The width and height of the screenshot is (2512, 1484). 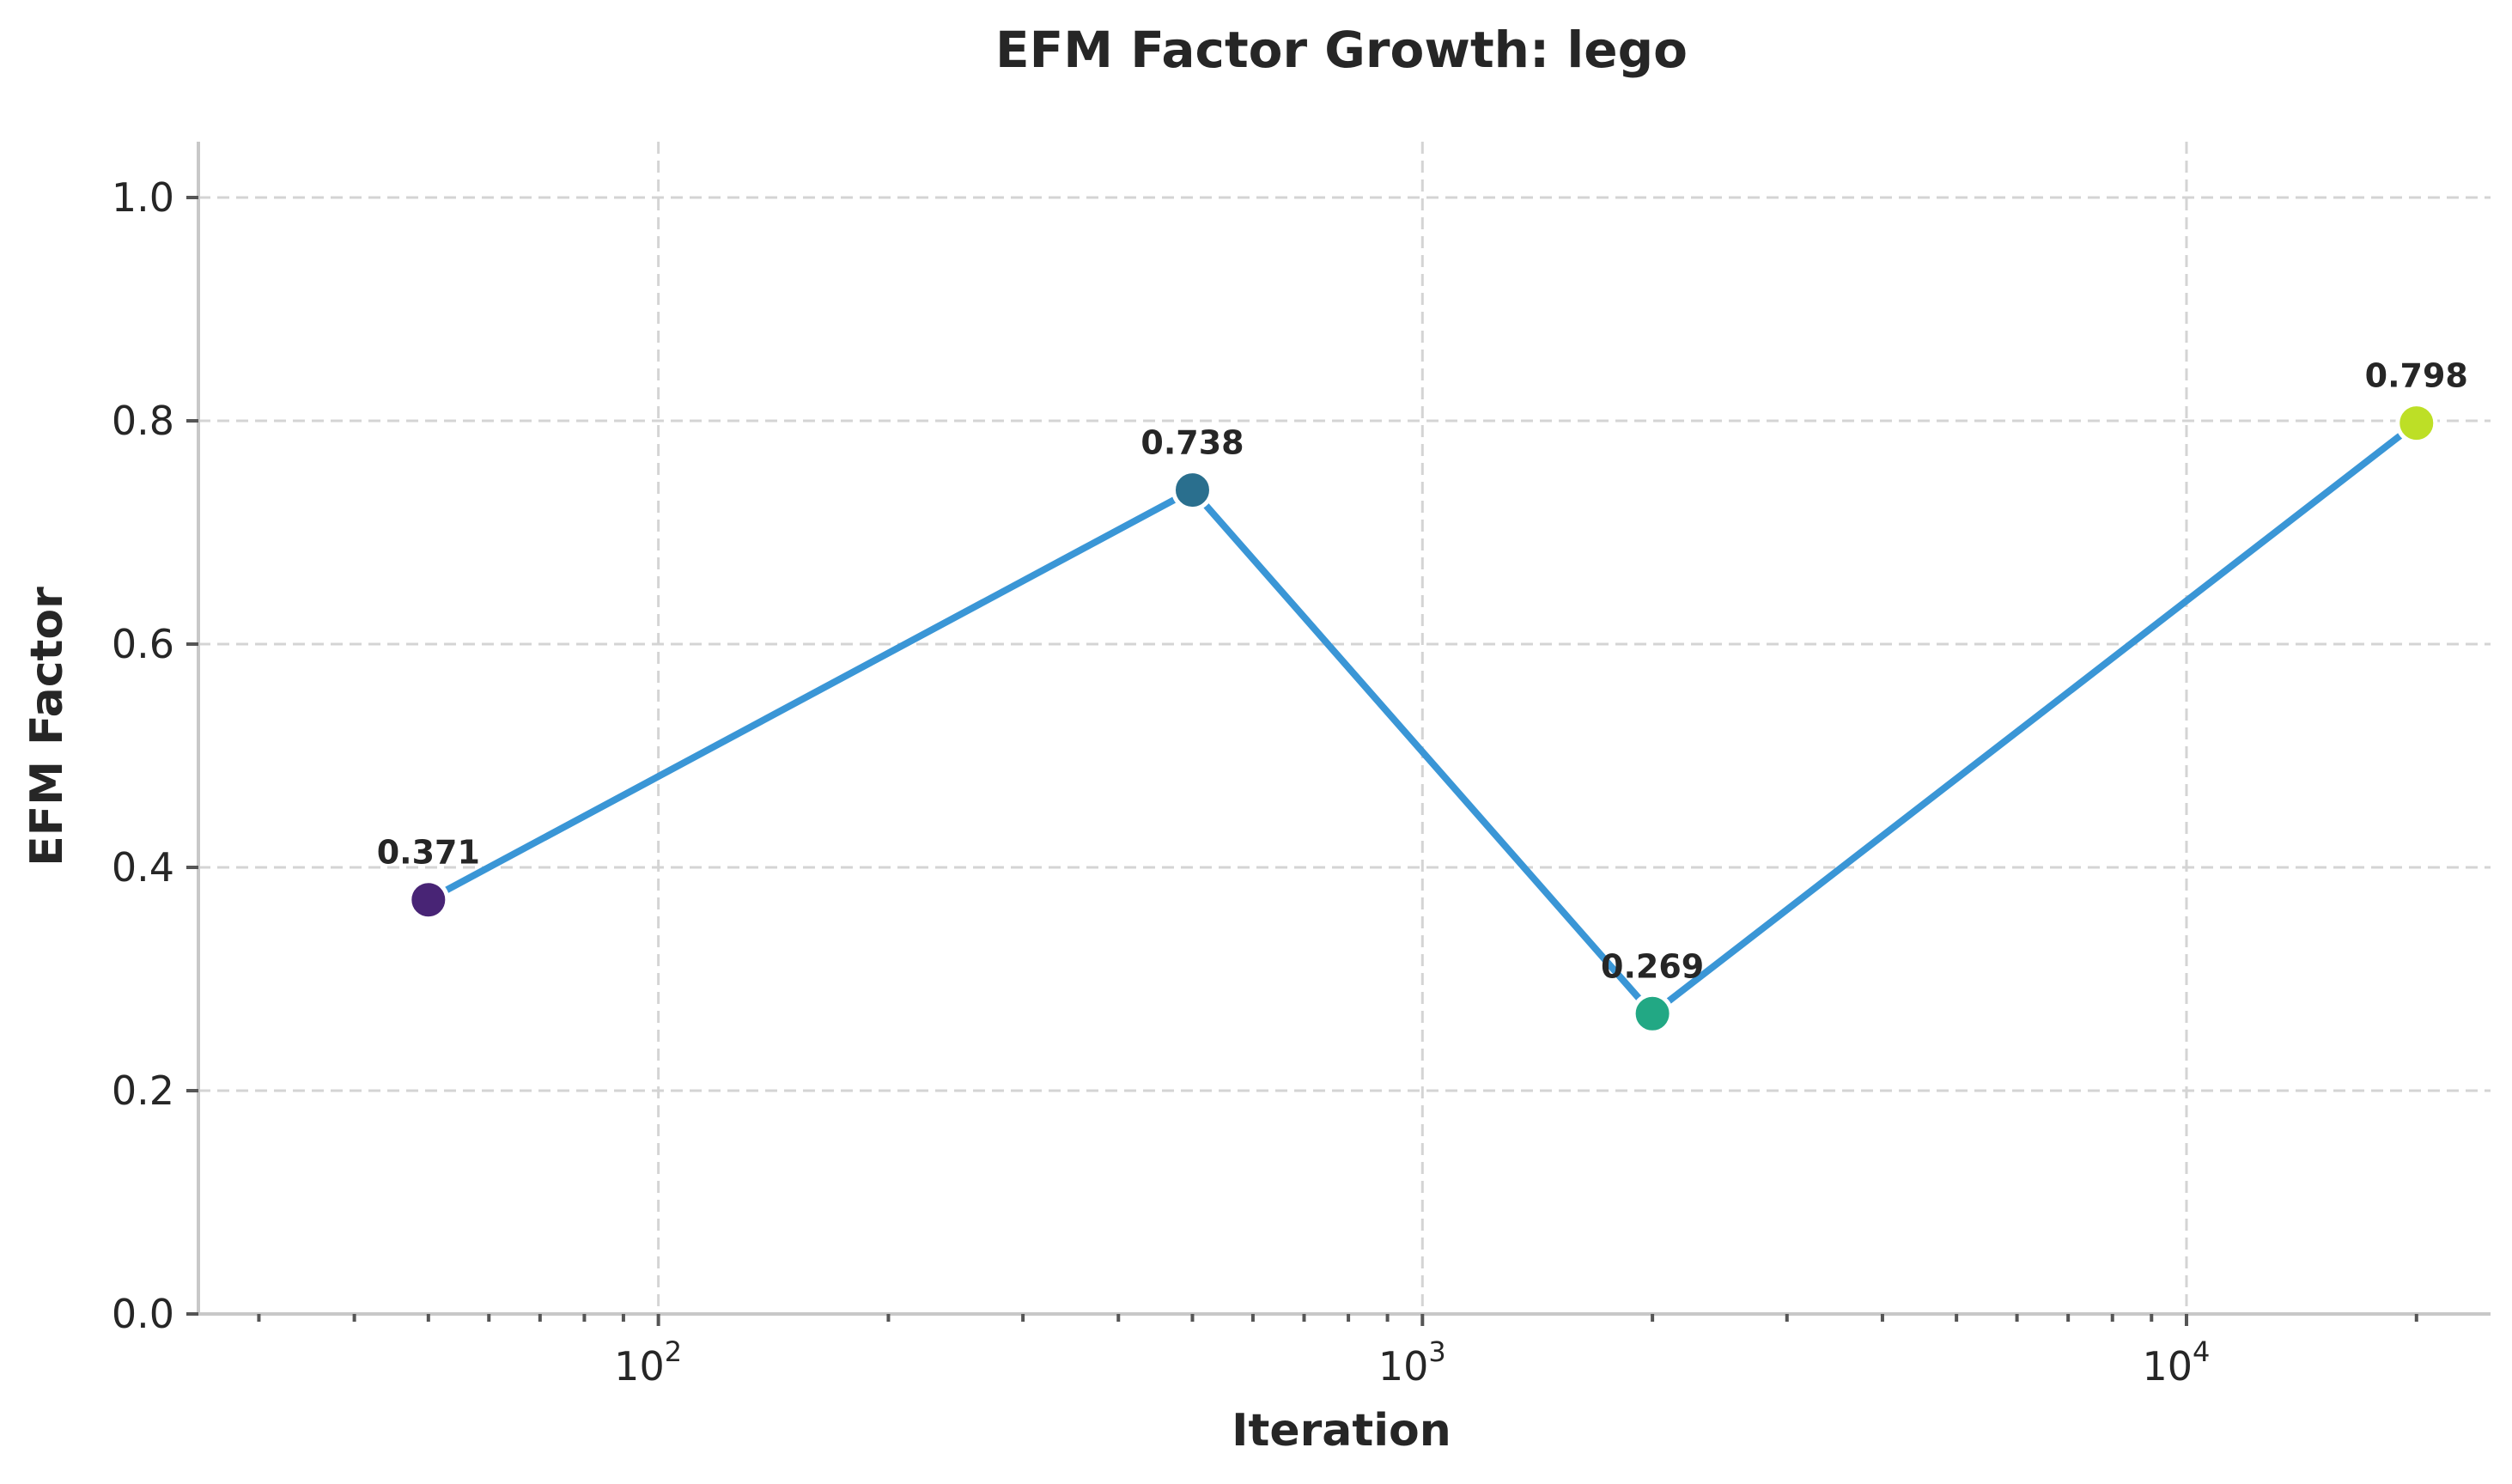 What do you see at coordinates (1412, 1362) in the screenshot?
I see `x-tick-label: 10³` at bounding box center [1412, 1362].